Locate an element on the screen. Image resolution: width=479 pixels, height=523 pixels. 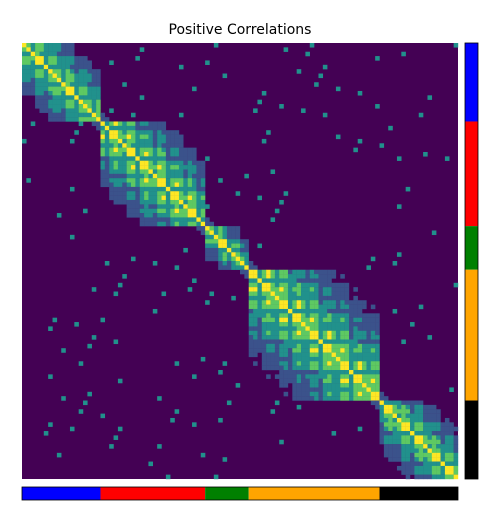
group-colorbar-bottom is located at coordinates (240, 493).